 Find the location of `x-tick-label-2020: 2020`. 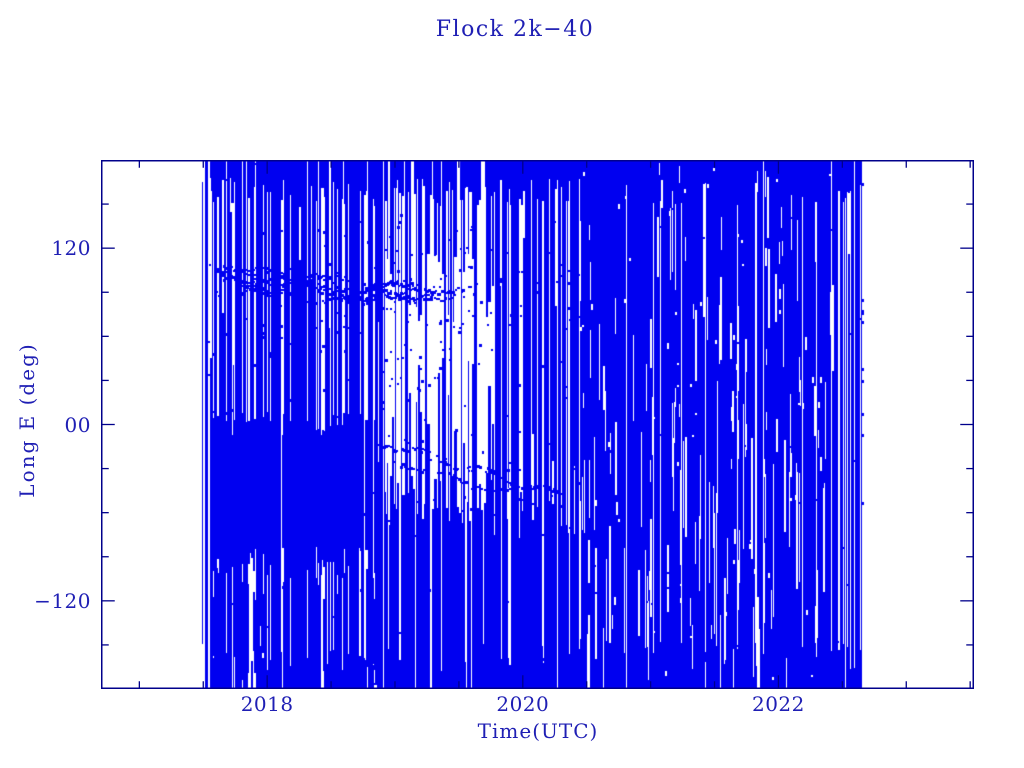

x-tick-label-2020: 2020 is located at coordinates (523, 704).